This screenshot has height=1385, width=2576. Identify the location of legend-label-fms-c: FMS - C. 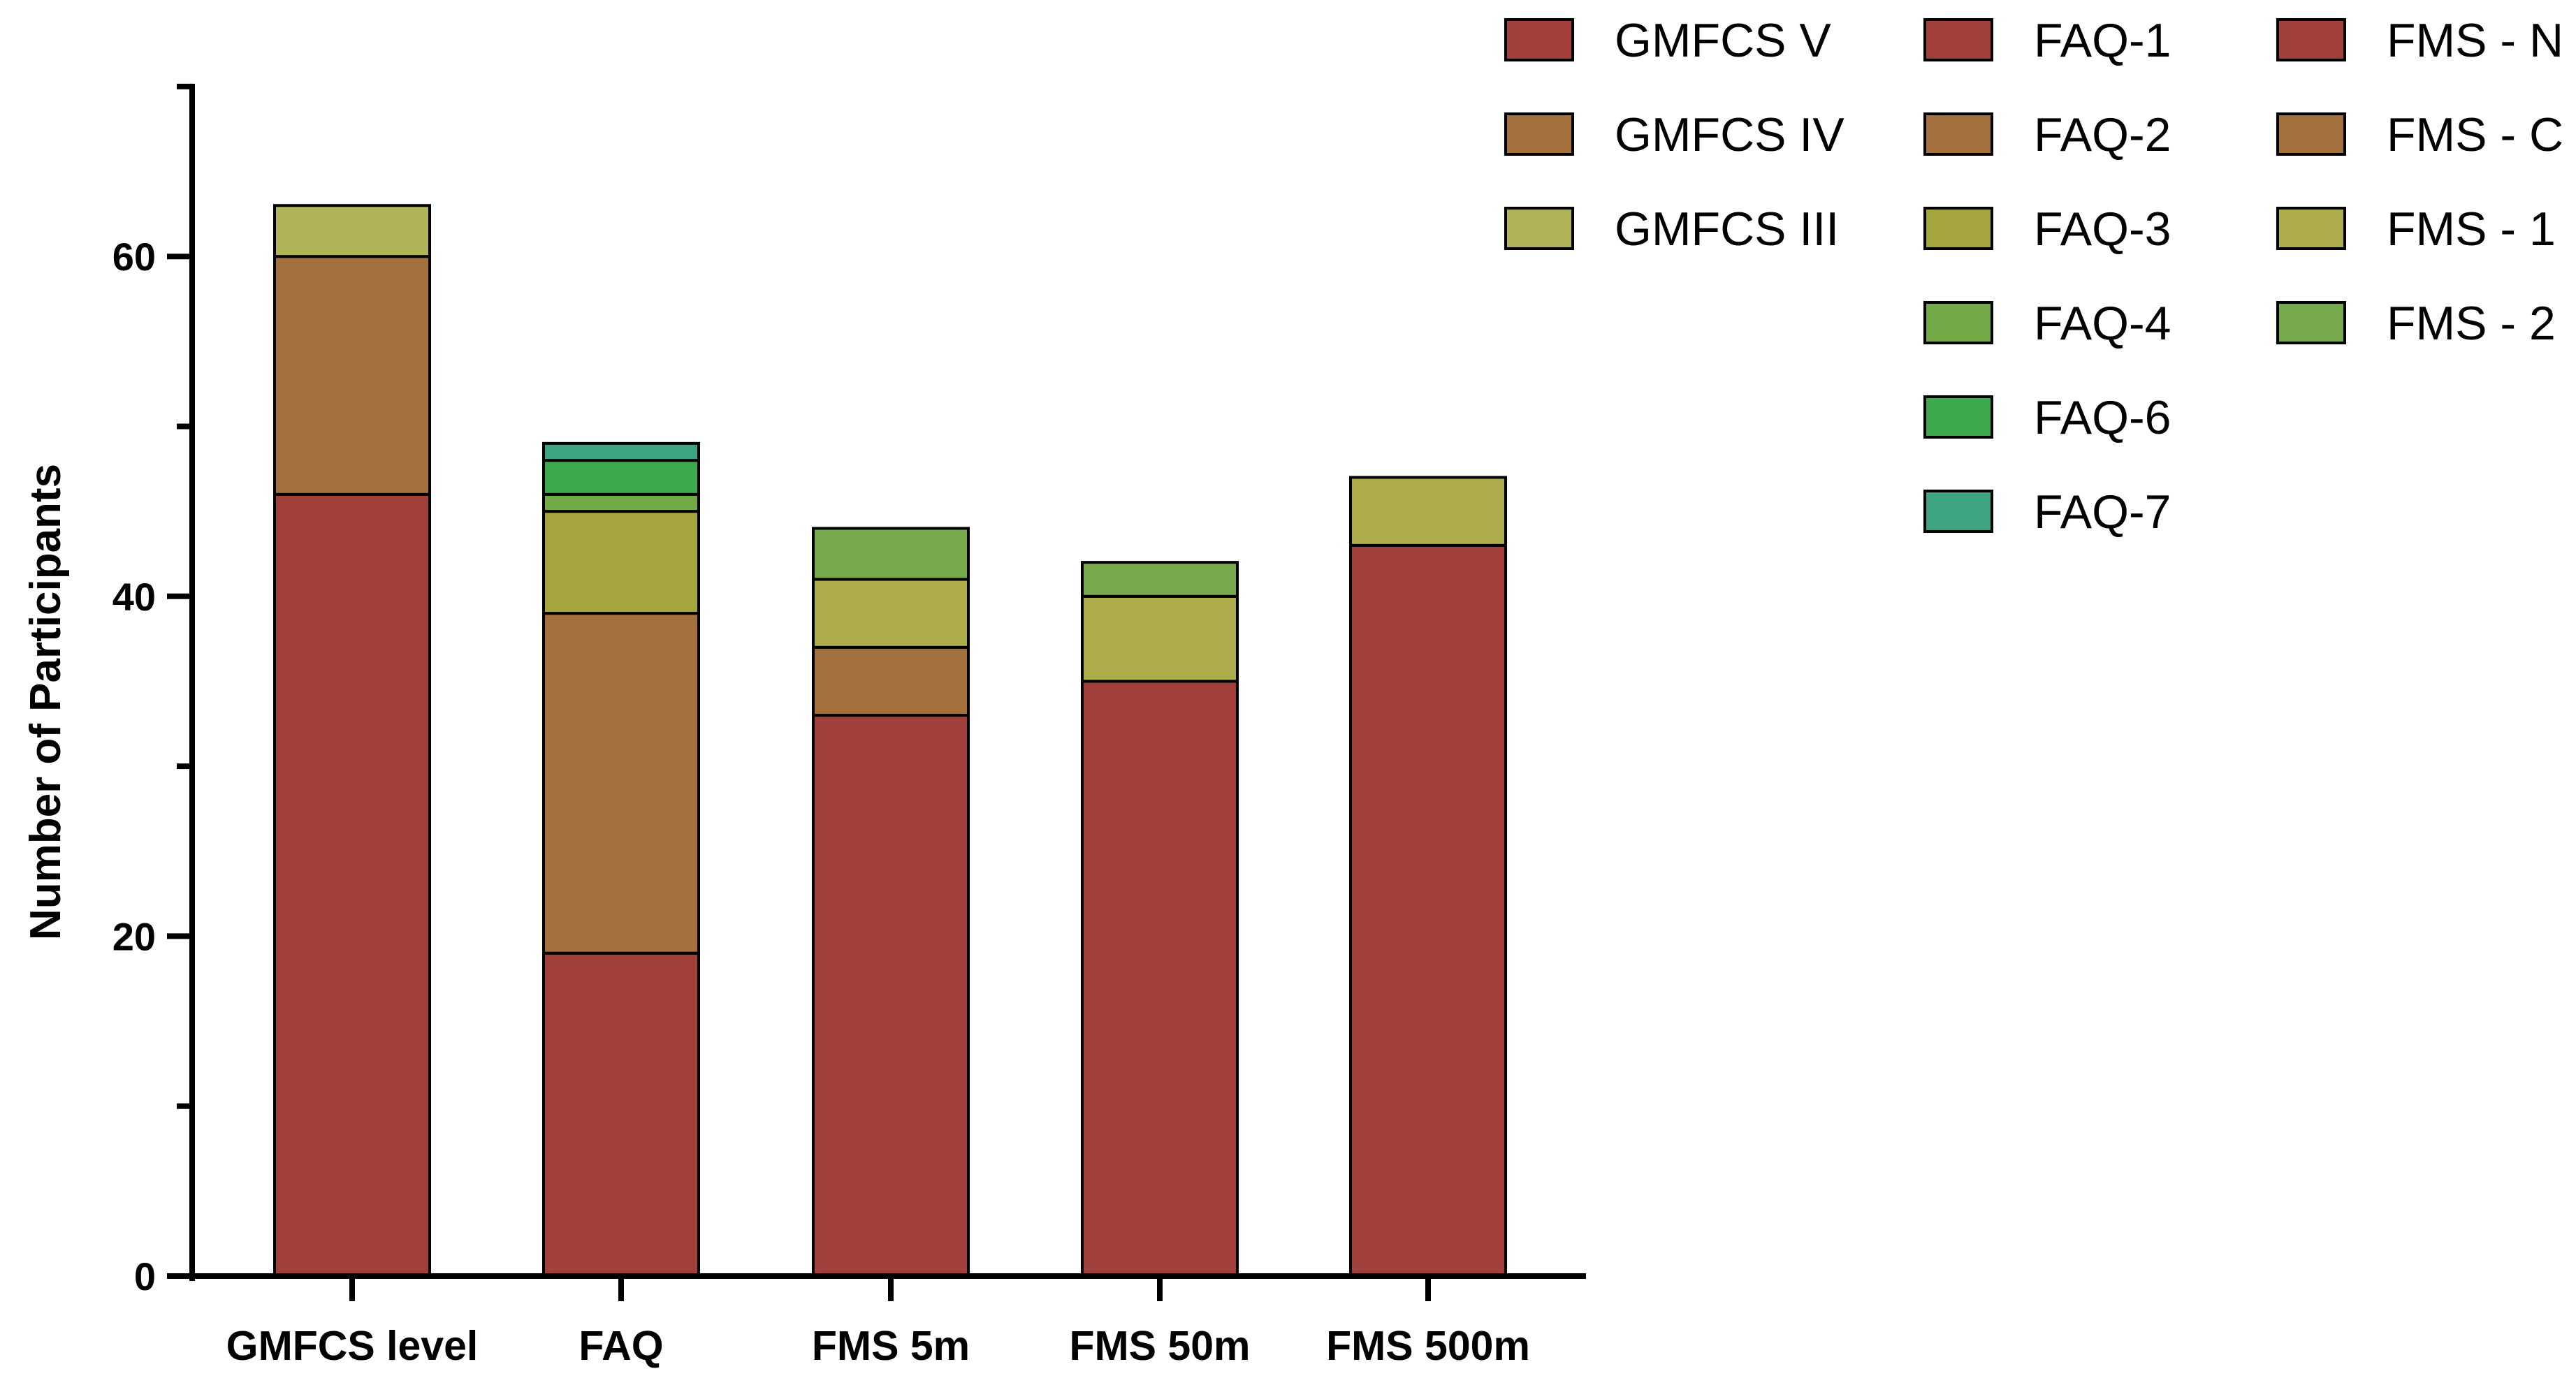
(2475, 134).